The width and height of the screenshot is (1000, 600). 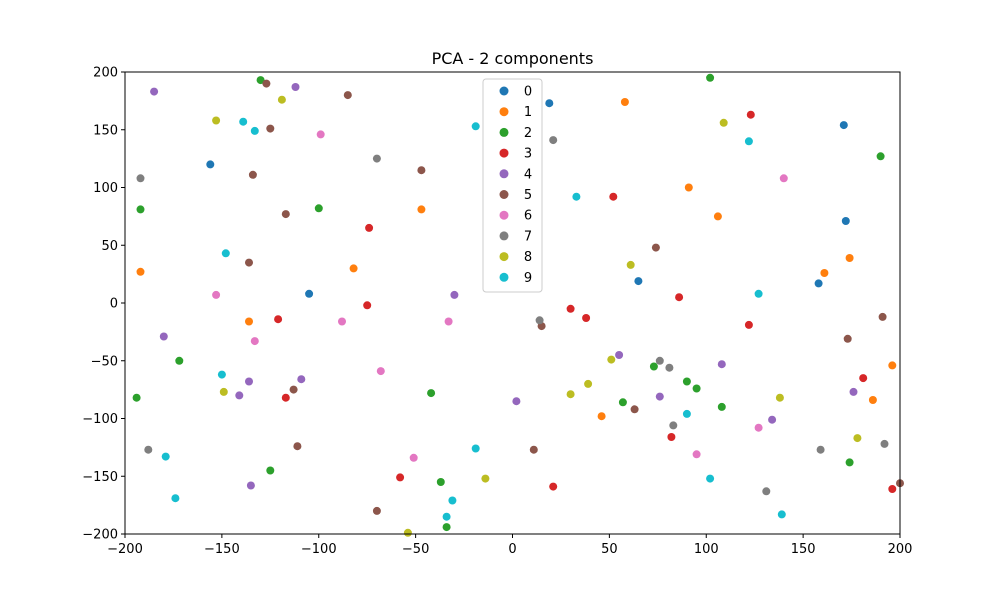 What do you see at coordinates (105, 130) in the screenshot?
I see `y-tick-label: 150` at bounding box center [105, 130].